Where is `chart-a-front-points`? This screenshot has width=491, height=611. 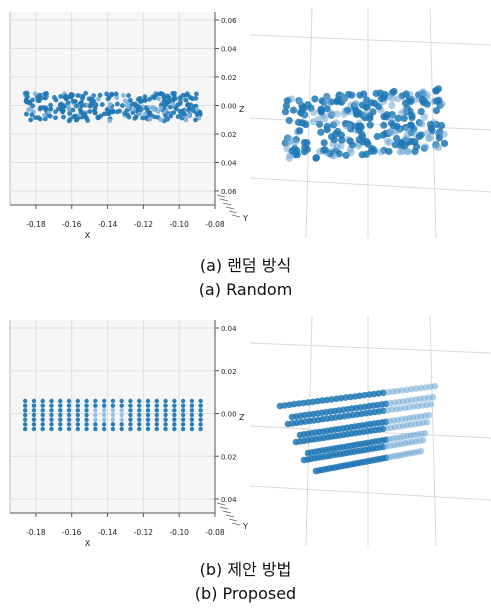
chart-a-front-points is located at coordinates (112, 107).